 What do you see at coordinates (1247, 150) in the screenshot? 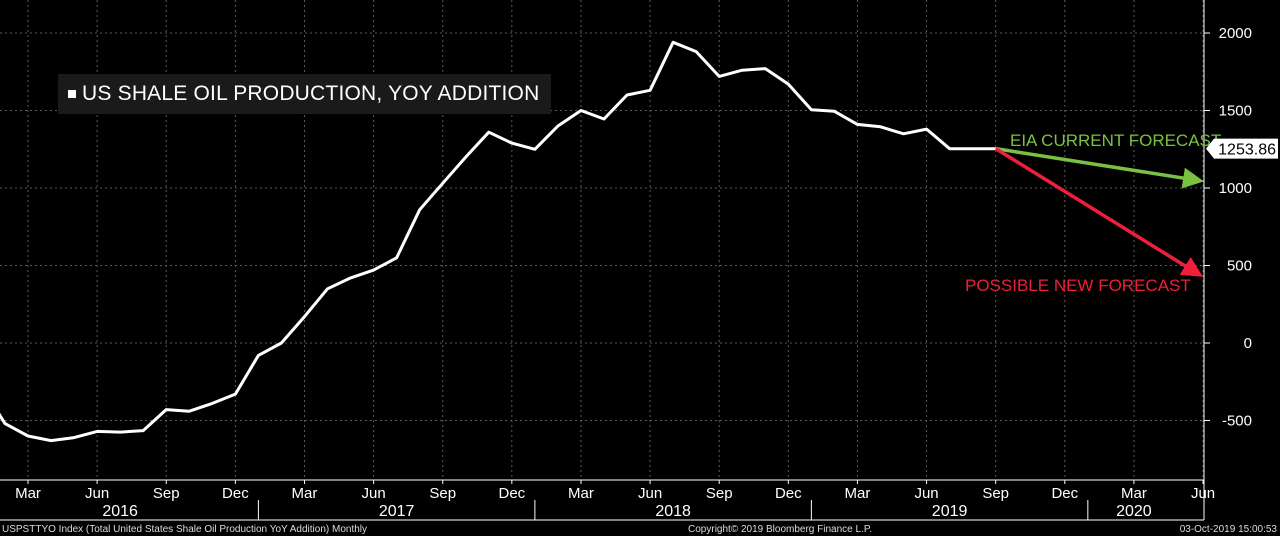
I see `last-value-label: 1253.86` at bounding box center [1247, 150].